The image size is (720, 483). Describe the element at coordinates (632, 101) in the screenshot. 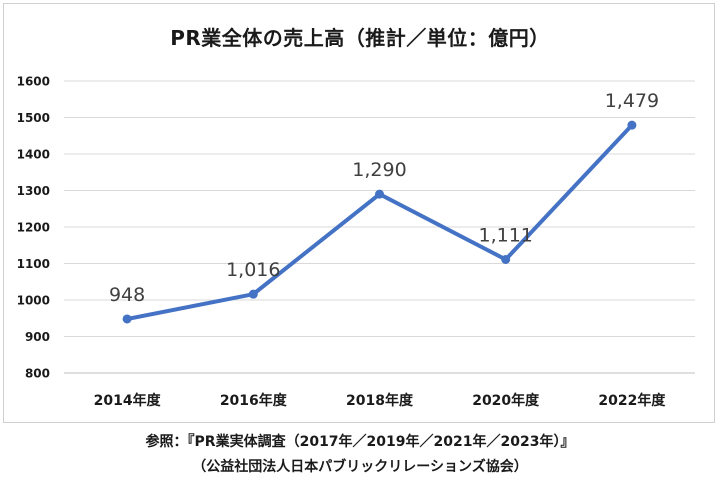

I see `data-label: 1,479` at that location.